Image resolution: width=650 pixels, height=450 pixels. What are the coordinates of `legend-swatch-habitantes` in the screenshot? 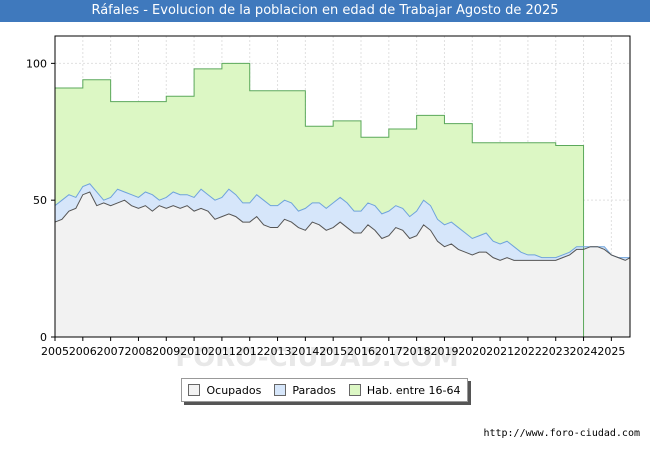 It's located at (354, 390).